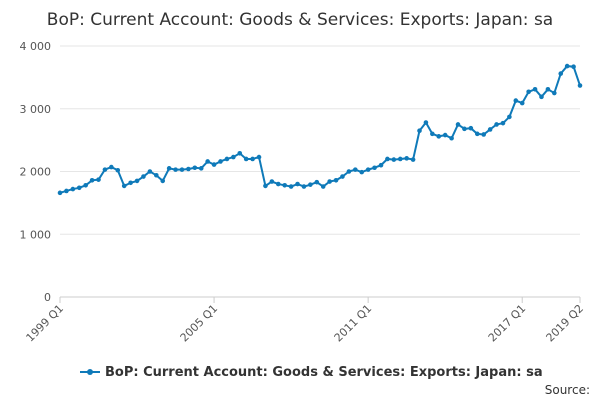  I want to click on legend-swatch-dot, so click(90, 372).